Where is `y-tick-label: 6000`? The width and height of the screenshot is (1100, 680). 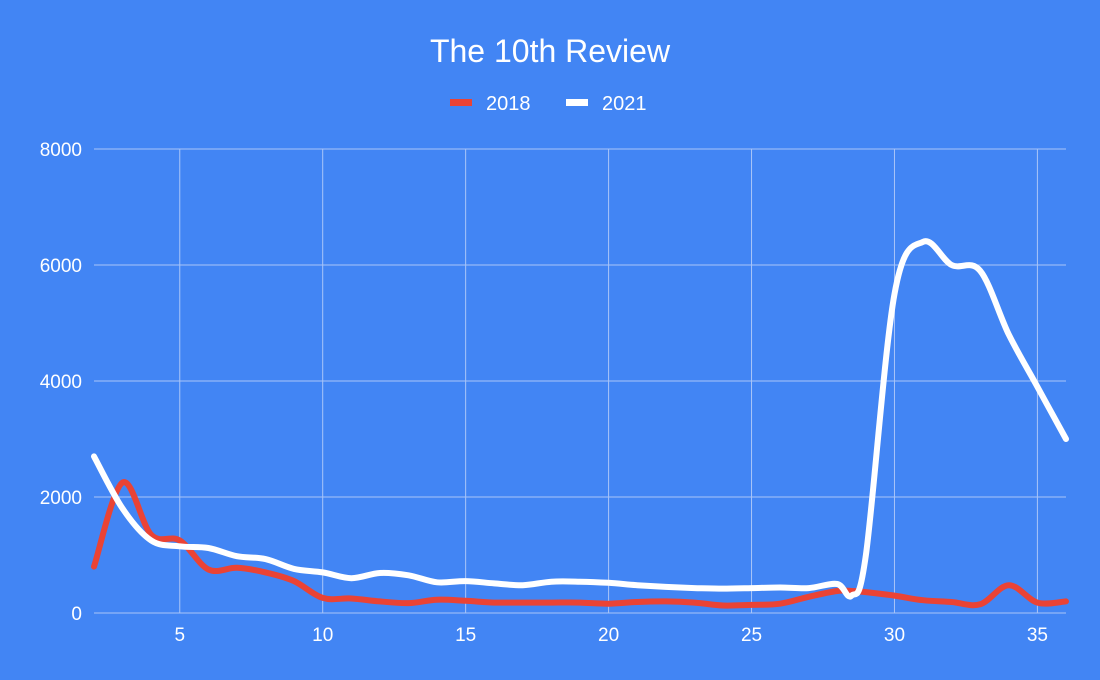 y-tick-label: 6000 is located at coordinates (61, 266).